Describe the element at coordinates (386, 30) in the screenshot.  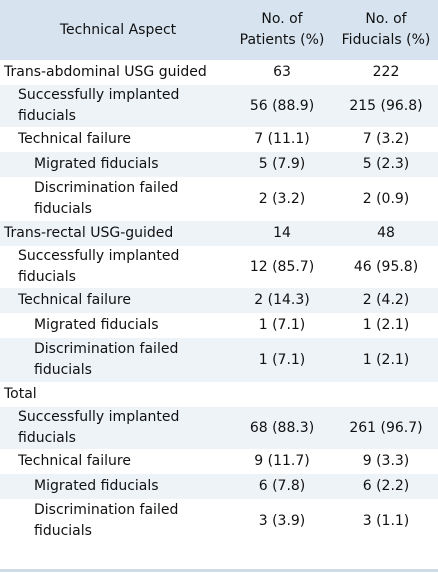
I see `header-no-of-fiducials: No. of Fiducials (%)` at that location.